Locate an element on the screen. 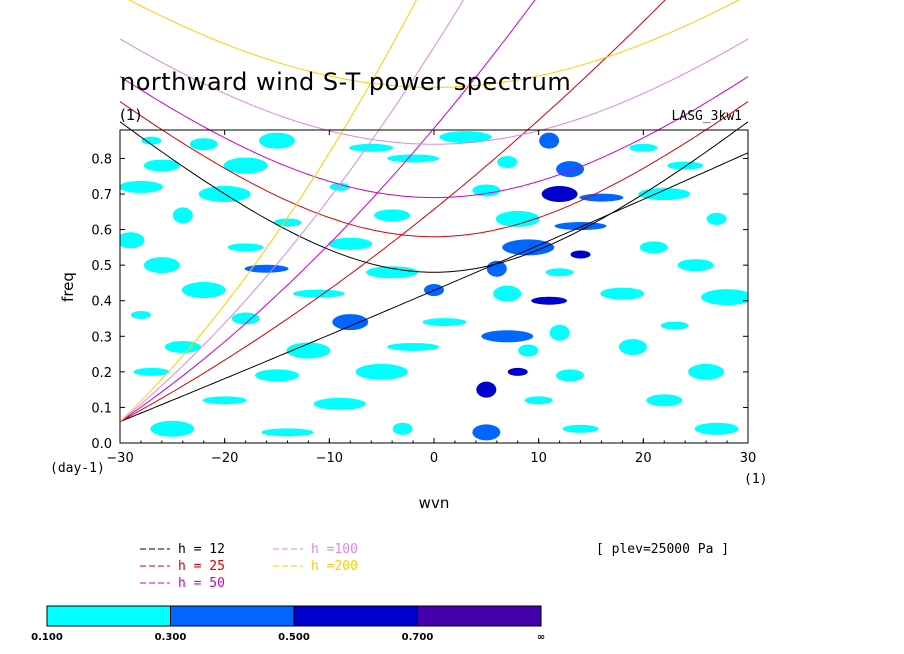  chart-subtitle: (1) is located at coordinates (130, 115).